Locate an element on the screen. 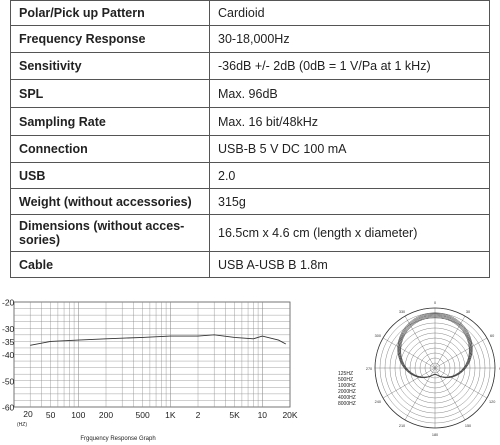 Image resolution: width=500 pixels, height=445 pixels. table-row: Connection USB-B 5 V DC 100 mA is located at coordinates (250, 149).